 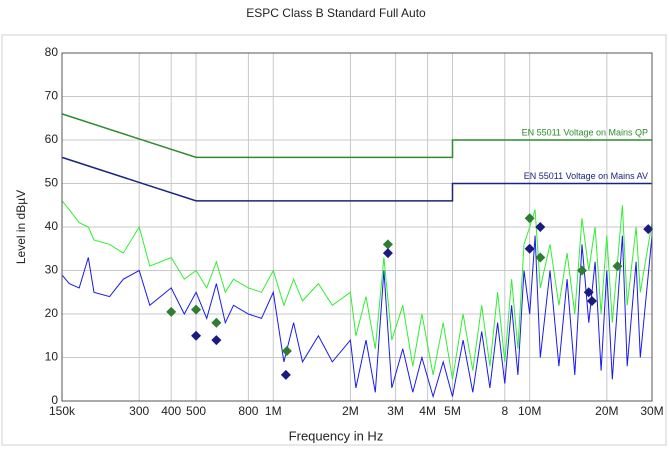 What do you see at coordinates (52, 52) in the screenshot?
I see `y-tick-label: 80` at bounding box center [52, 52].